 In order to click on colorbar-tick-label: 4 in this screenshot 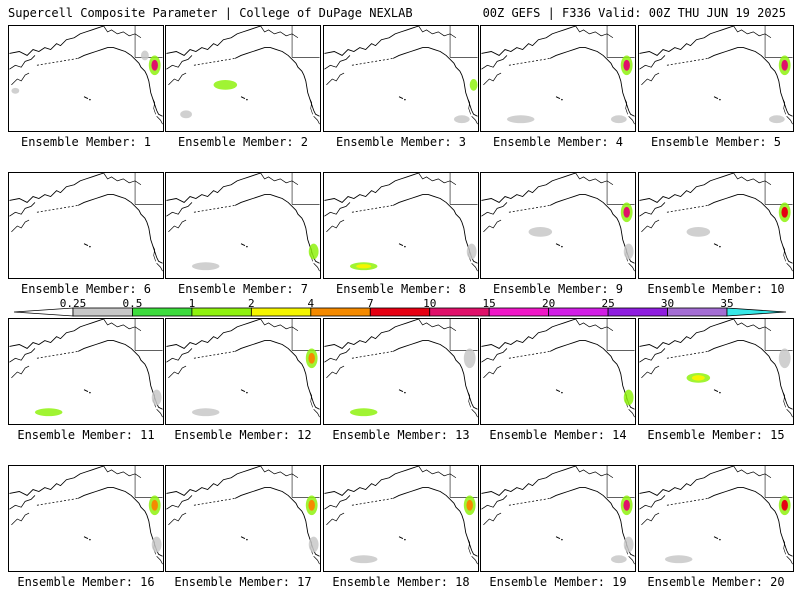, I will do `click(311, 303)`.